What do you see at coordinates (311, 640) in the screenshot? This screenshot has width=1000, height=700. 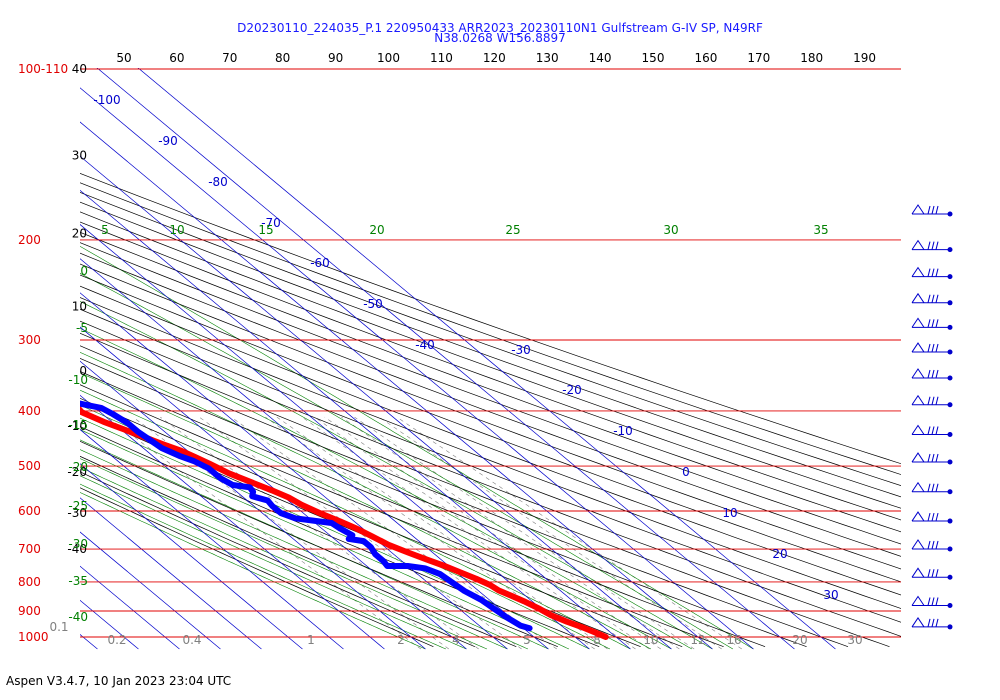 I see `mixing-ratio-label: 1` at bounding box center [311, 640].